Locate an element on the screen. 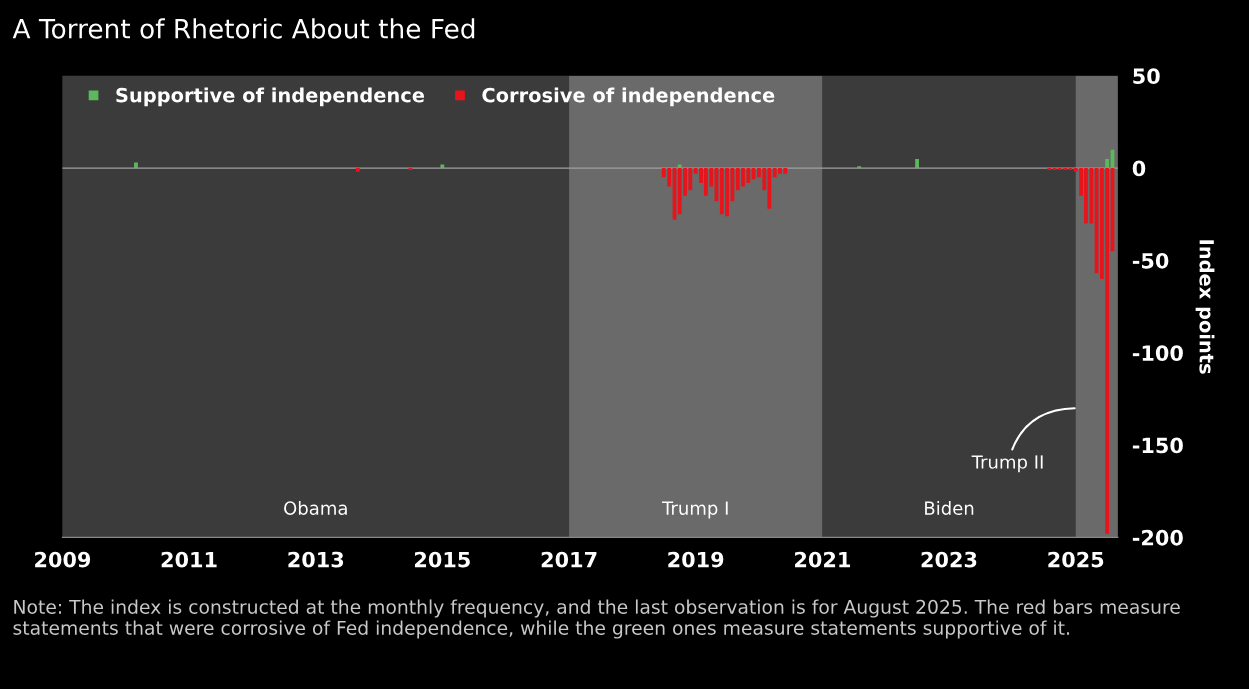 The width and height of the screenshot is (1249, 689). x-tick-label: 2023 is located at coordinates (949, 559).